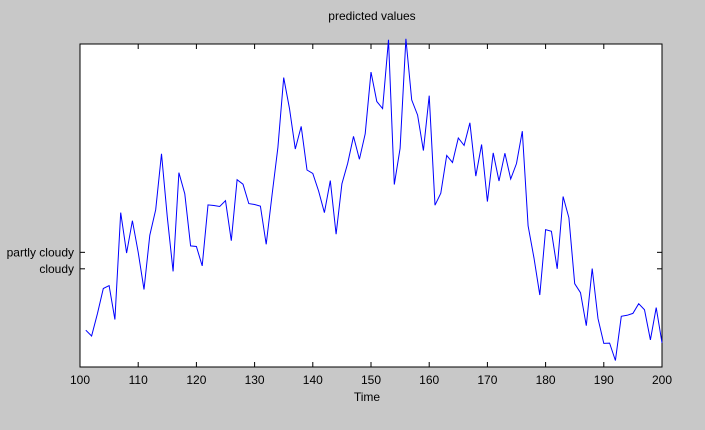  What do you see at coordinates (604, 380) in the screenshot?
I see `x-tick-label: 190` at bounding box center [604, 380].